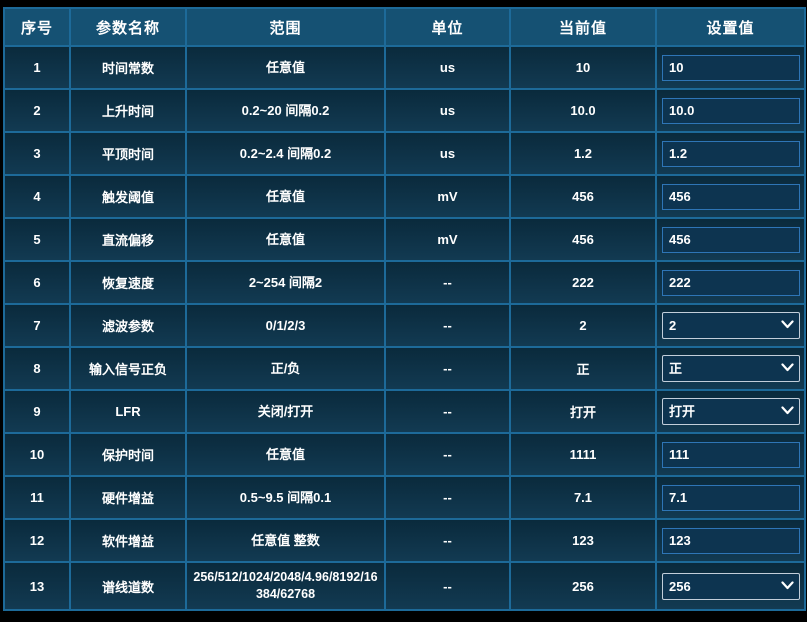 This screenshot has height=622, width=807. I want to click on cell-param-name: 触发阈值, so click(128, 196).